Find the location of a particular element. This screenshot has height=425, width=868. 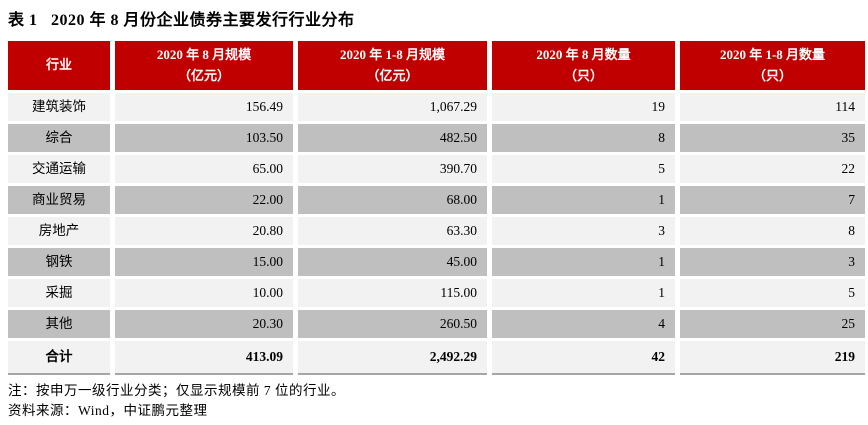

value-cell: 65.00 is located at coordinates (204, 169).